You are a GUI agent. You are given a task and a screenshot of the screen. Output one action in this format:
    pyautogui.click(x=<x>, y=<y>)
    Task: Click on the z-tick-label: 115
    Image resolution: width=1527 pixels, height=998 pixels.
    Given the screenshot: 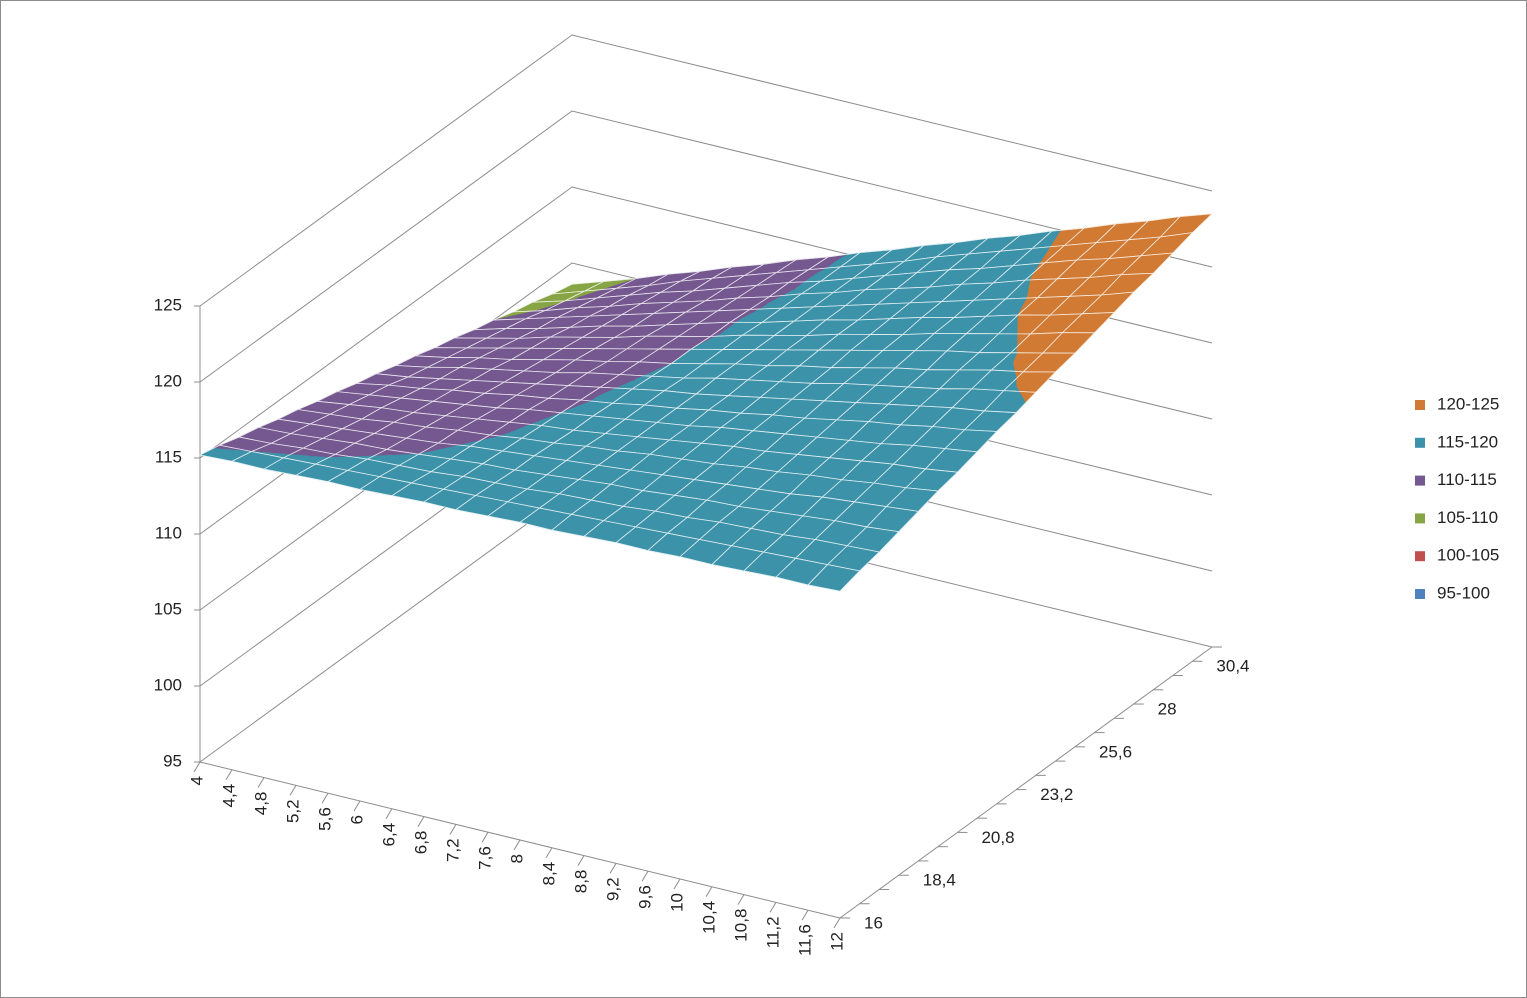 What is the action you would take?
    pyautogui.click(x=168, y=456)
    